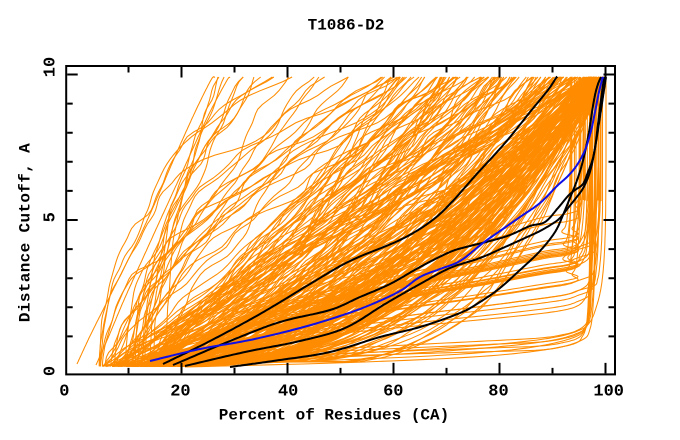  Describe the element at coordinates (180, 392) in the screenshot. I see `svg-text: 20` at that location.